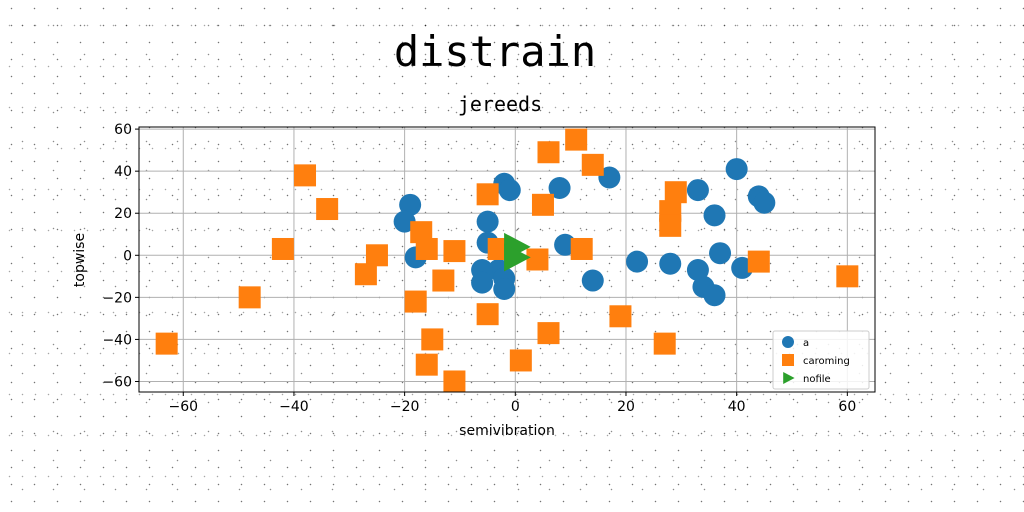  Describe the element at coordinates (847, 407) in the screenshot. I see `x-tick-label: 60` at that location.